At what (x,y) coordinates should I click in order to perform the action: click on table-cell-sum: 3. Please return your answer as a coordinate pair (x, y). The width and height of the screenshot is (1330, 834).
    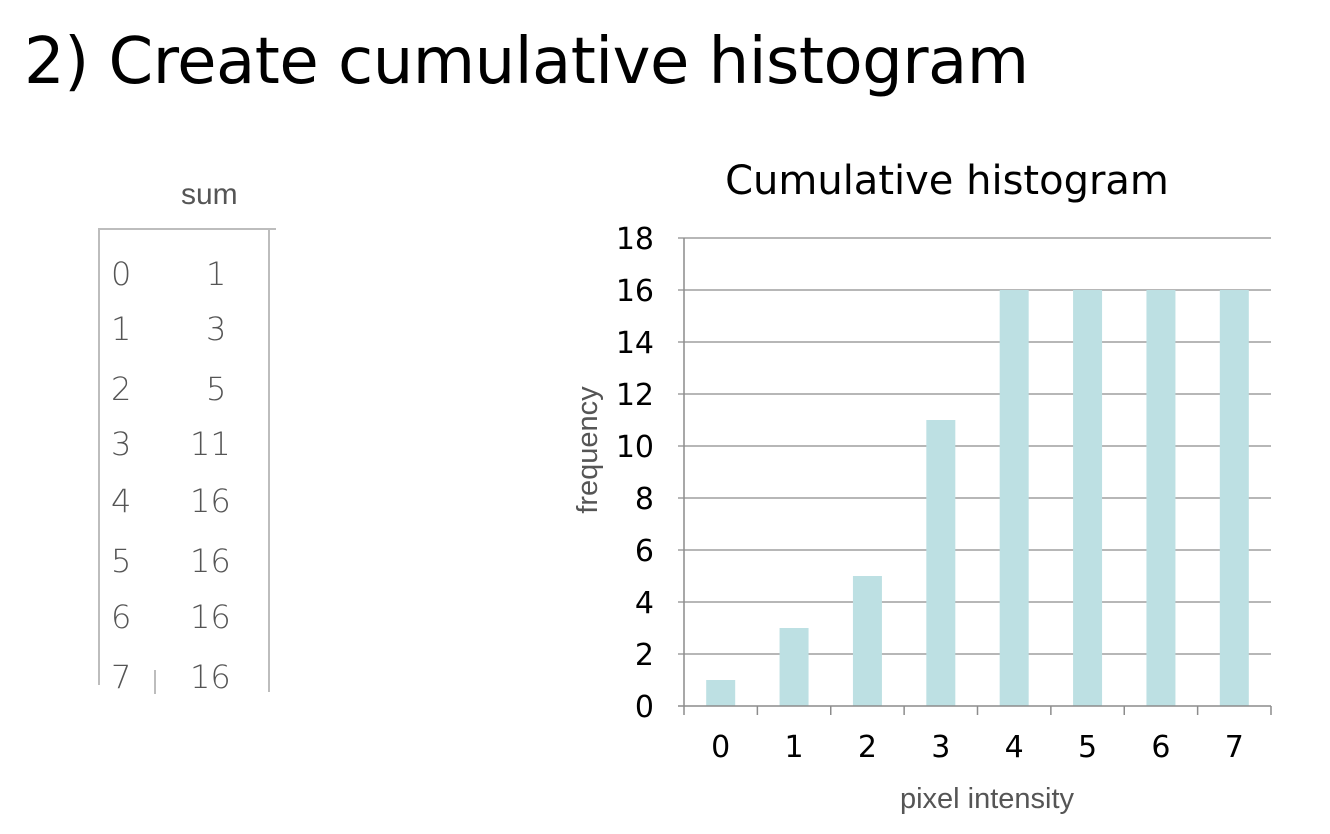
    Looking at the image, I should click on (216, 329).